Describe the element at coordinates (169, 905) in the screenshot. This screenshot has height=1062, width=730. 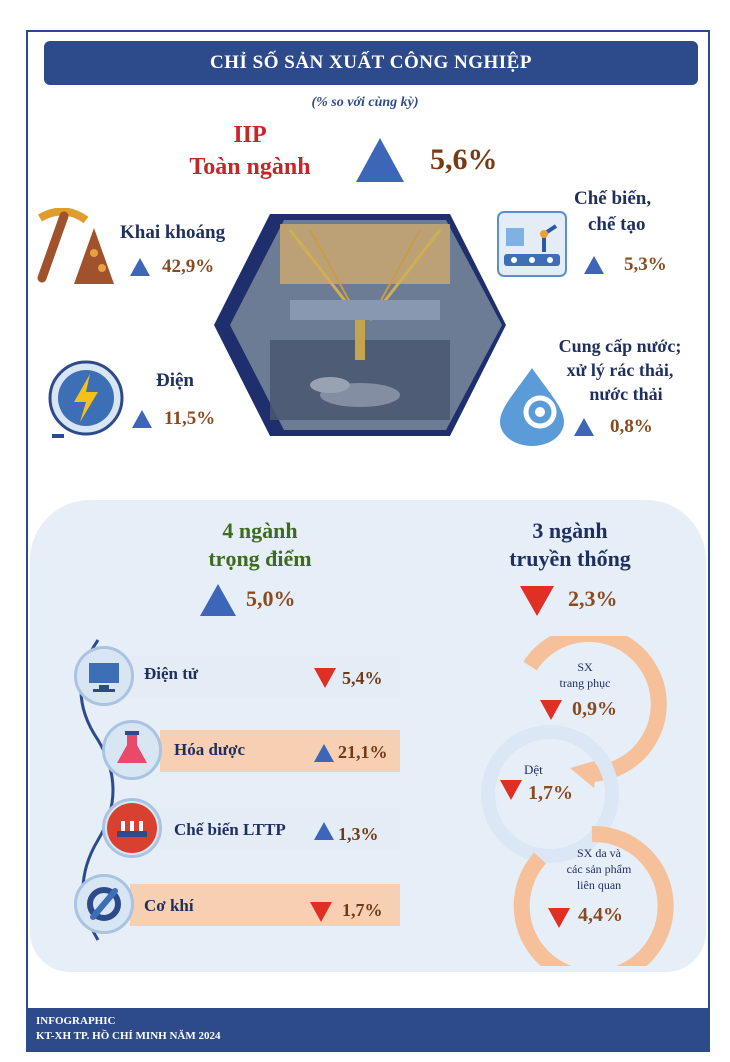
I see `mechanical-label: Cơ khí` at that location.